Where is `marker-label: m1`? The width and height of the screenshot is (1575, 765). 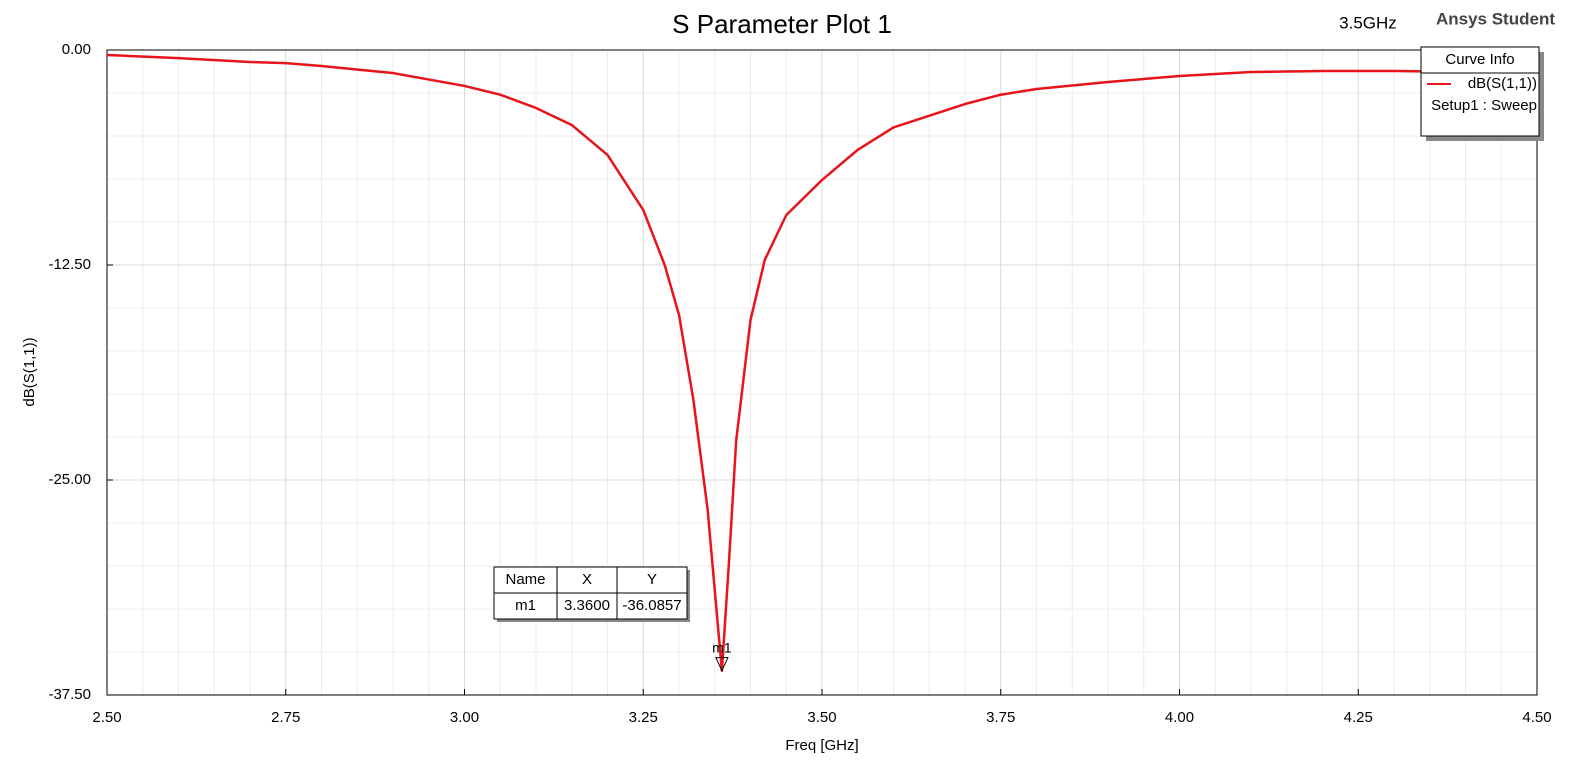 marker-label: m1 is located at coordinates (722, 647).